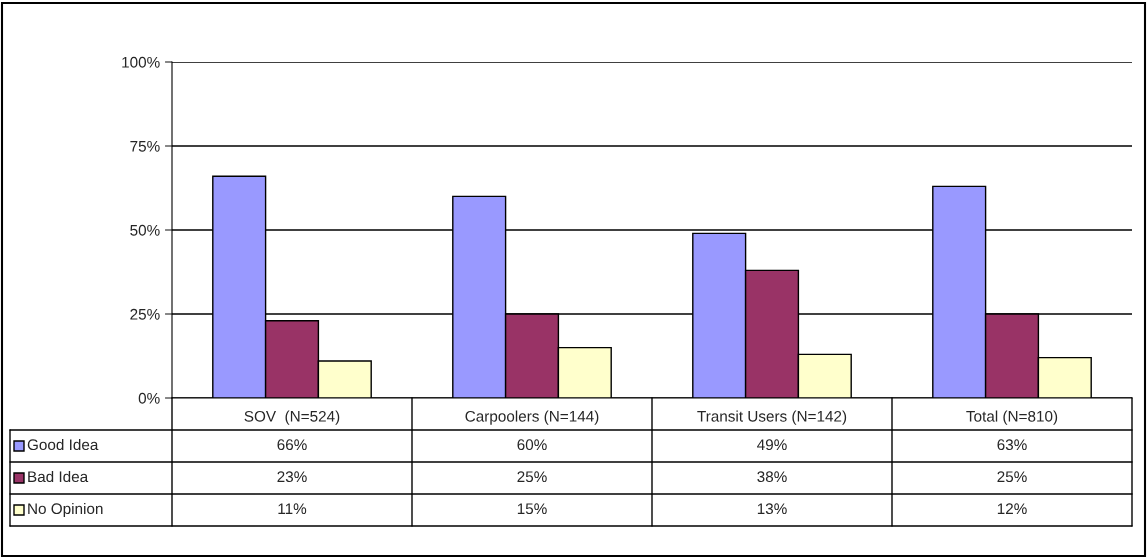  What do you see at coordinates (292, 509) in the screenshot?
I see `data-label: 11%` at bounding box center [292, 509].